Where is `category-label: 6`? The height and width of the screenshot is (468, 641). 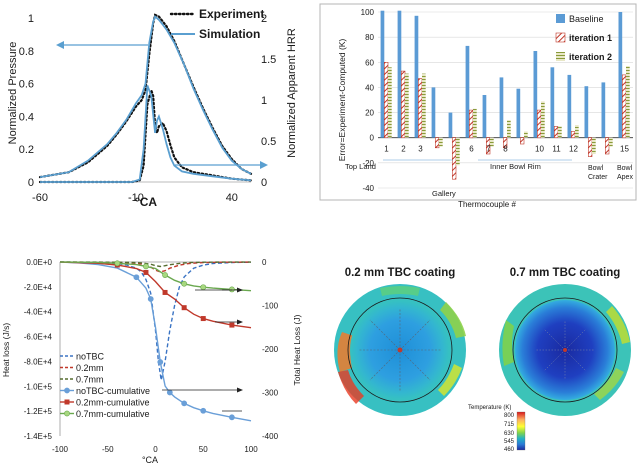 category-label: 6 is located at coordinates (471, 149).